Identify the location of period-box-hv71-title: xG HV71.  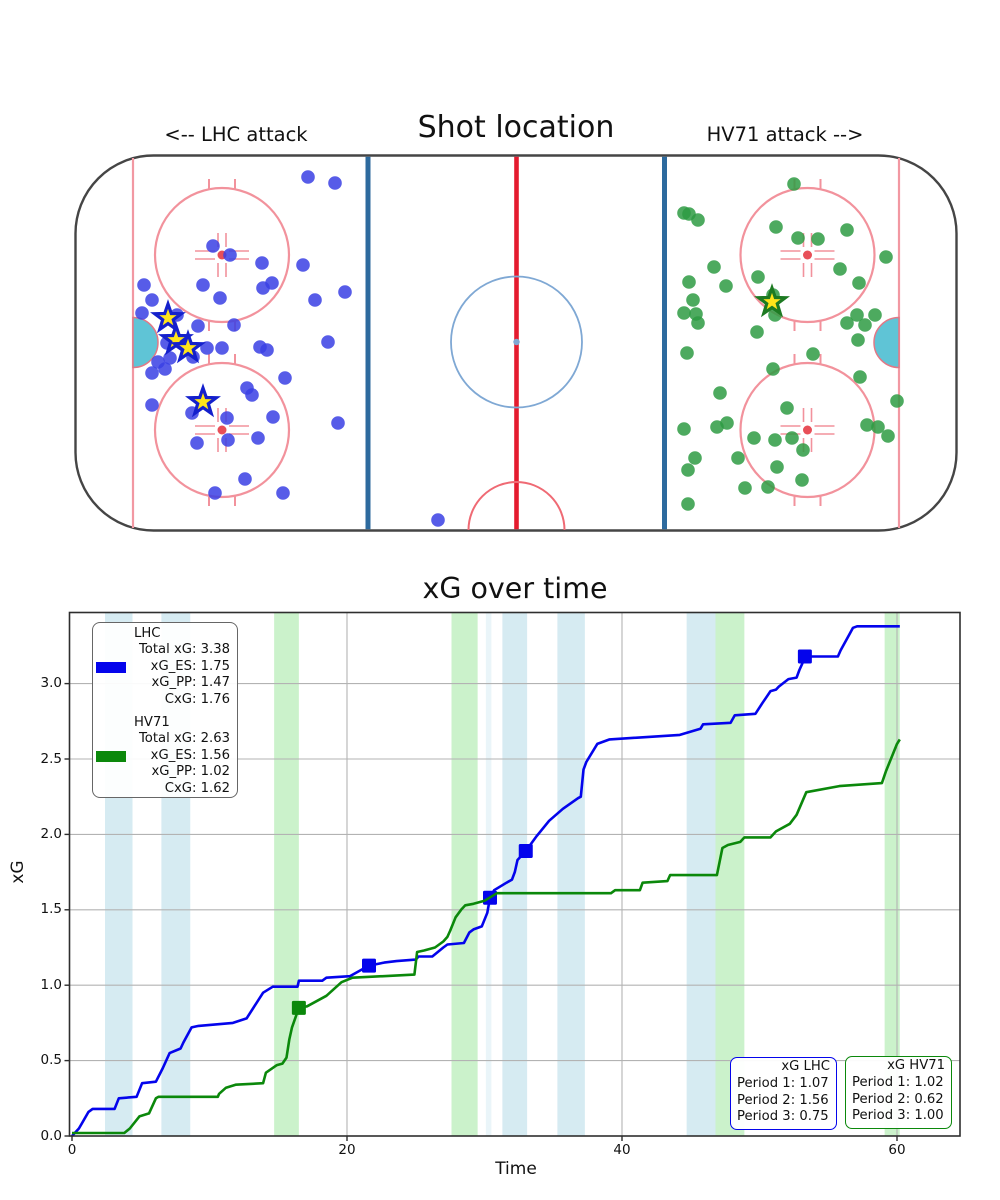
(916, 1065).